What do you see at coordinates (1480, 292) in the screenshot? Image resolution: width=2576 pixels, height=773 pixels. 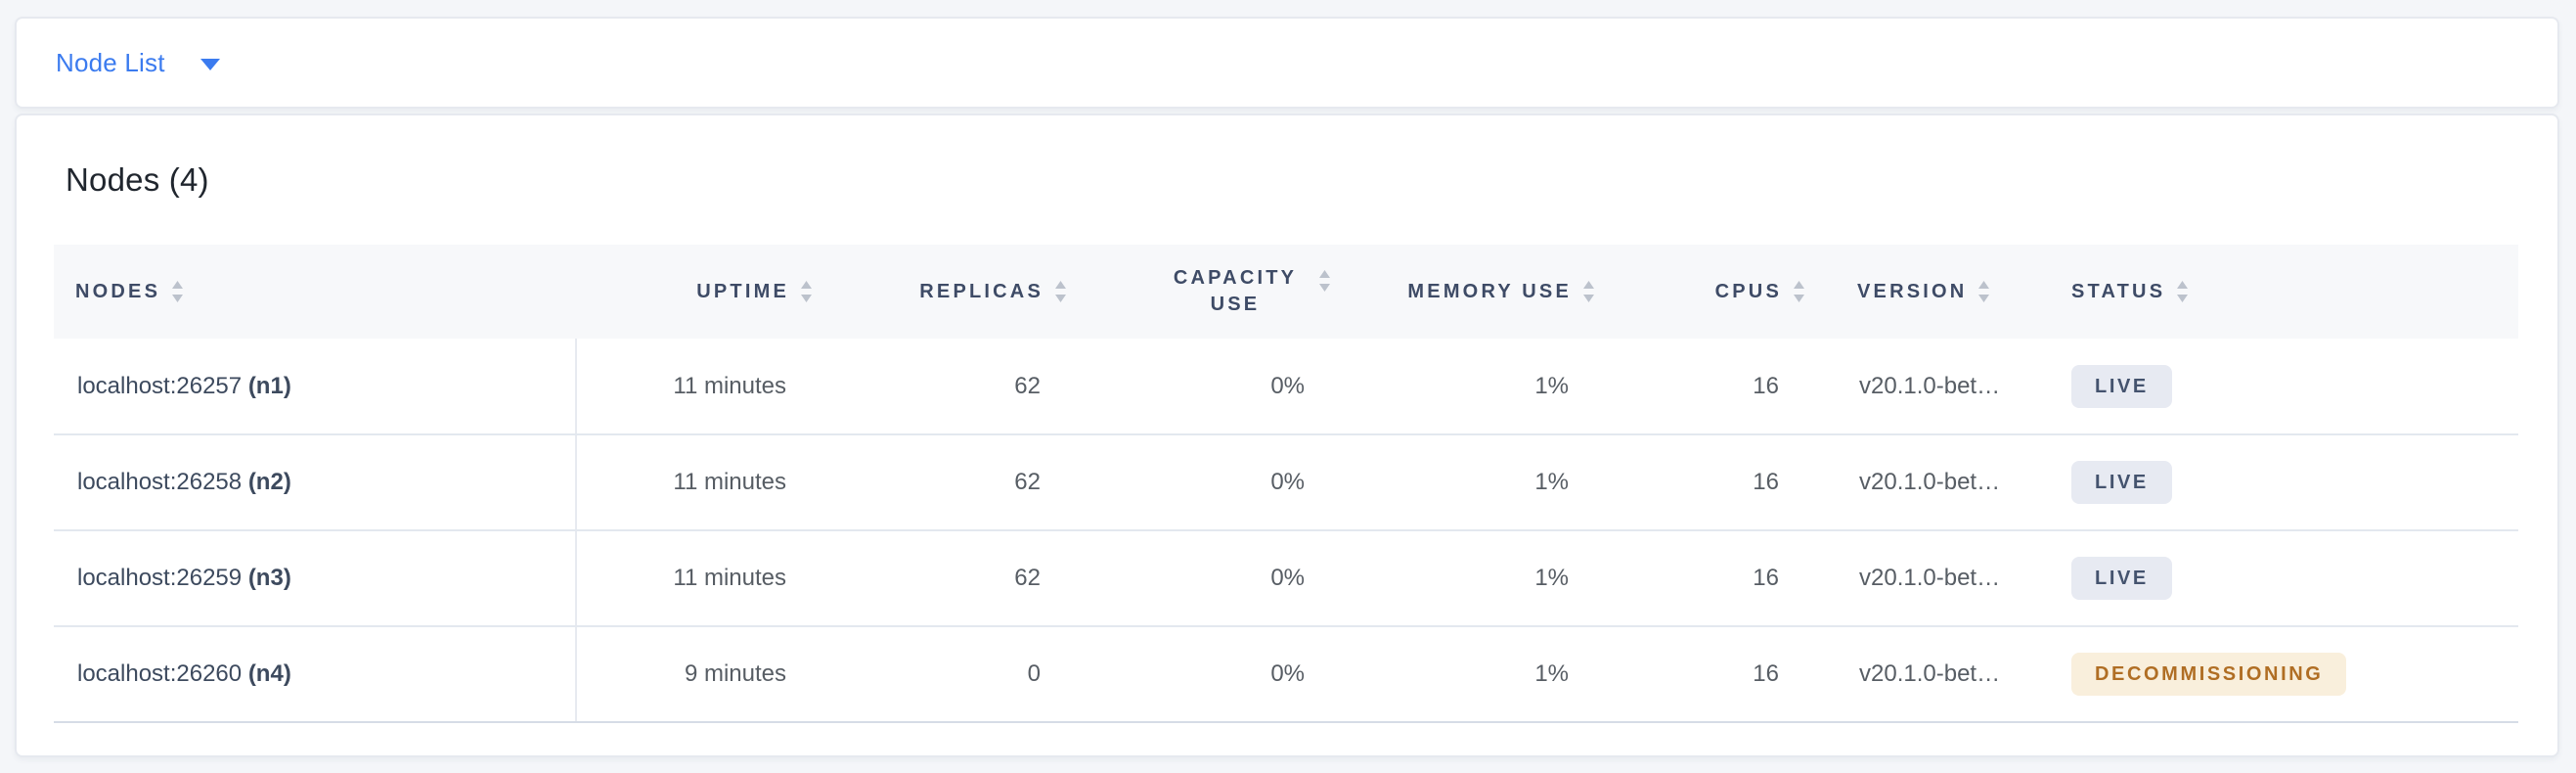 I see `column-header-memory-use: Memory Use` at bounding box center [1480, 292].